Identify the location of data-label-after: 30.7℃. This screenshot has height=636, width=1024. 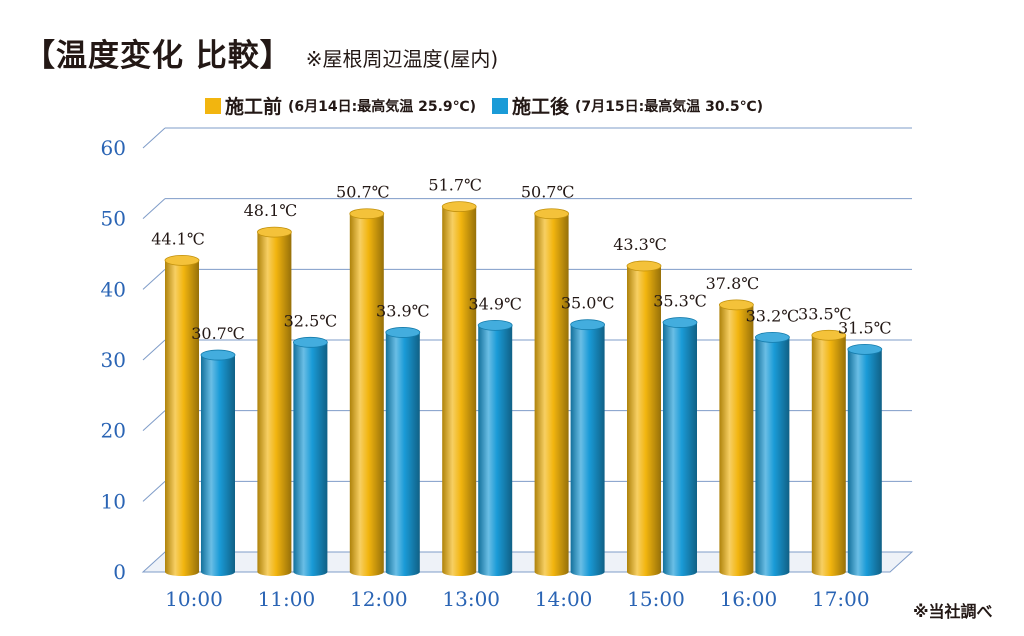
(218, 333).